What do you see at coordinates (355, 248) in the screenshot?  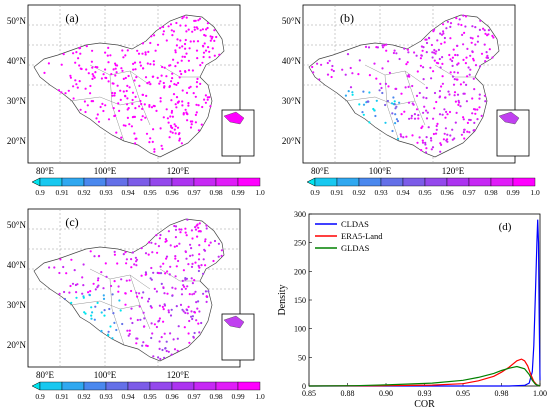 I see `legend-label: GLDAS` at bounding box center [355, 248].